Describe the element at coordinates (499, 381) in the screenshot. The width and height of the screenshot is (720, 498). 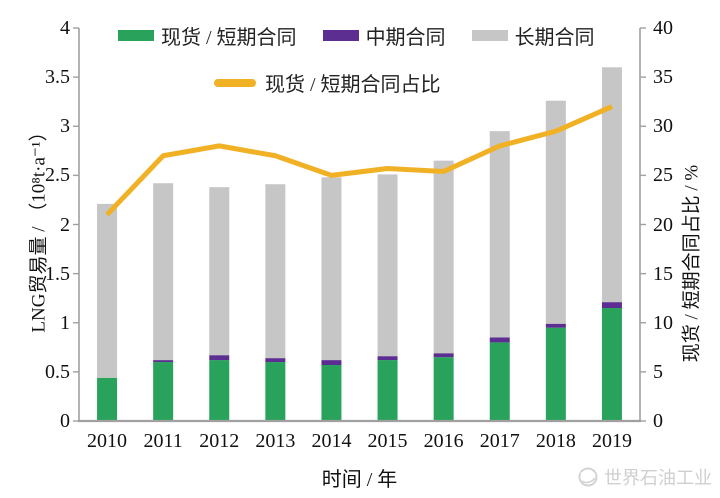
I see `bar-segment-spot-2017` at that location.